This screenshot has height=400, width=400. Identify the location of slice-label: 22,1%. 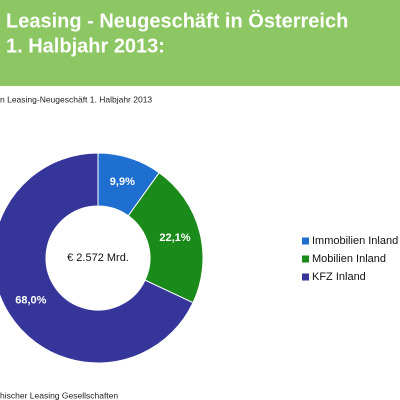
(174, 238).